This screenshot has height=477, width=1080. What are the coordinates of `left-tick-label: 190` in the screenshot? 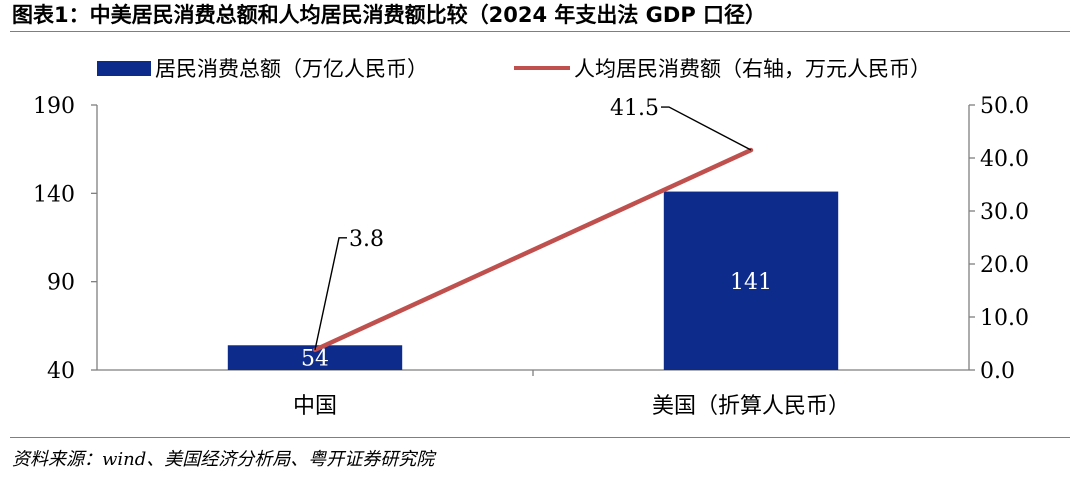 It's located at (54, 106).